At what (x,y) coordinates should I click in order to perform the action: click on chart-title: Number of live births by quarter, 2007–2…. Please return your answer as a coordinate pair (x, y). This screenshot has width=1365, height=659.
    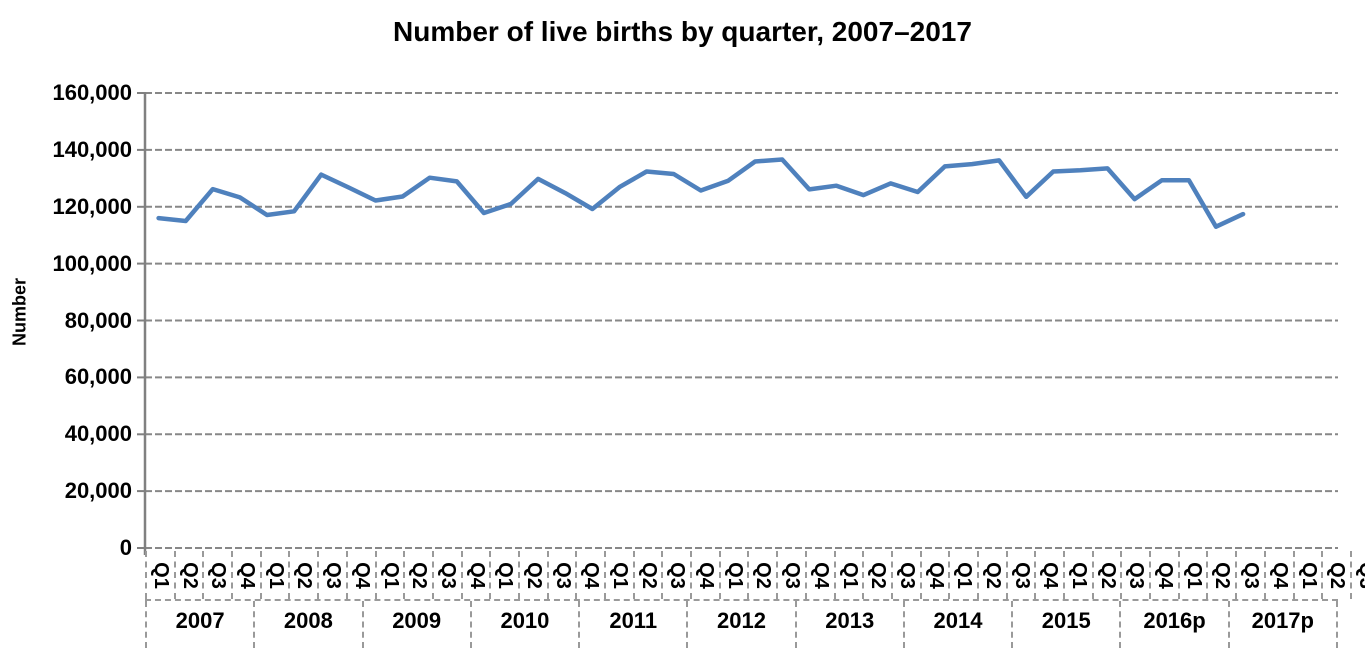
    Looking at the image, I should click on (682, 31).